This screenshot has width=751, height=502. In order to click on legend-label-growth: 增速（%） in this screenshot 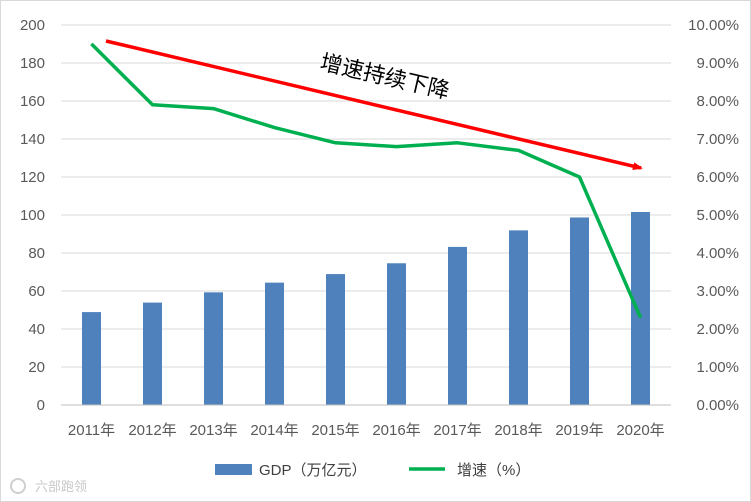, I will do `click(493, 470)`.